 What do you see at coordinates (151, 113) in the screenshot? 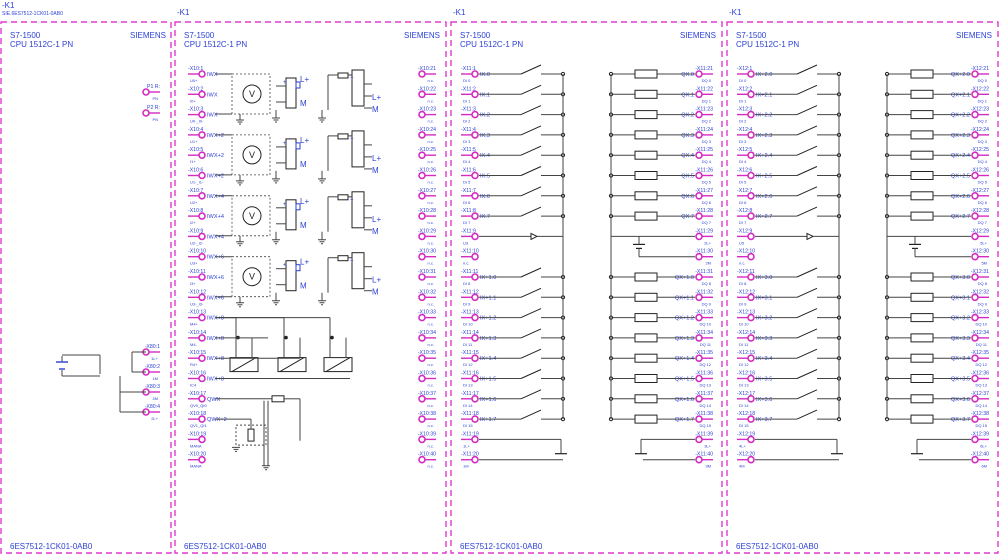
I see `port-terminal: P2 R: PN` at bounding box center [151, 113].